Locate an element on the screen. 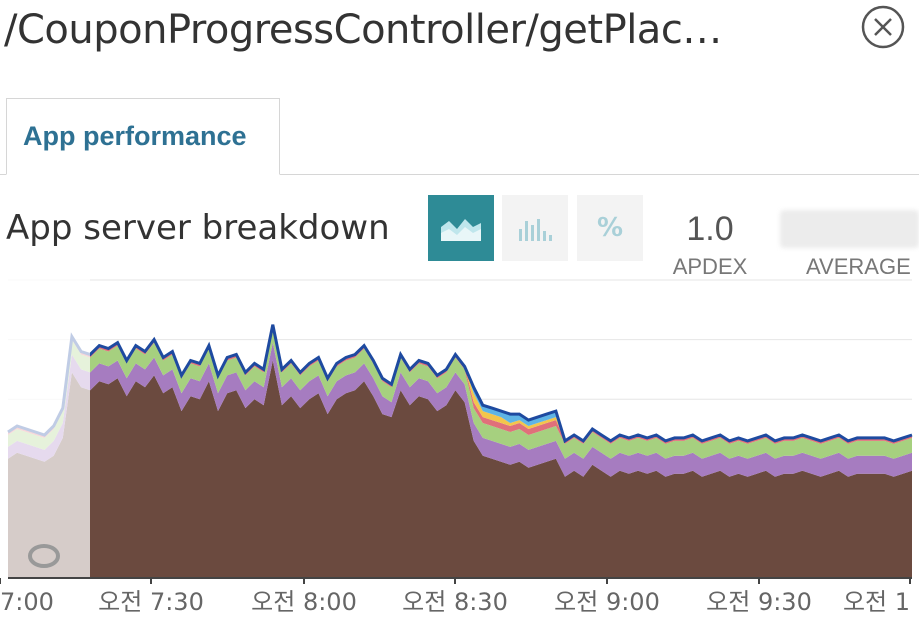 The image size is (919, 636). apdex-value: 1.0 is located at coordinates (710, 229).